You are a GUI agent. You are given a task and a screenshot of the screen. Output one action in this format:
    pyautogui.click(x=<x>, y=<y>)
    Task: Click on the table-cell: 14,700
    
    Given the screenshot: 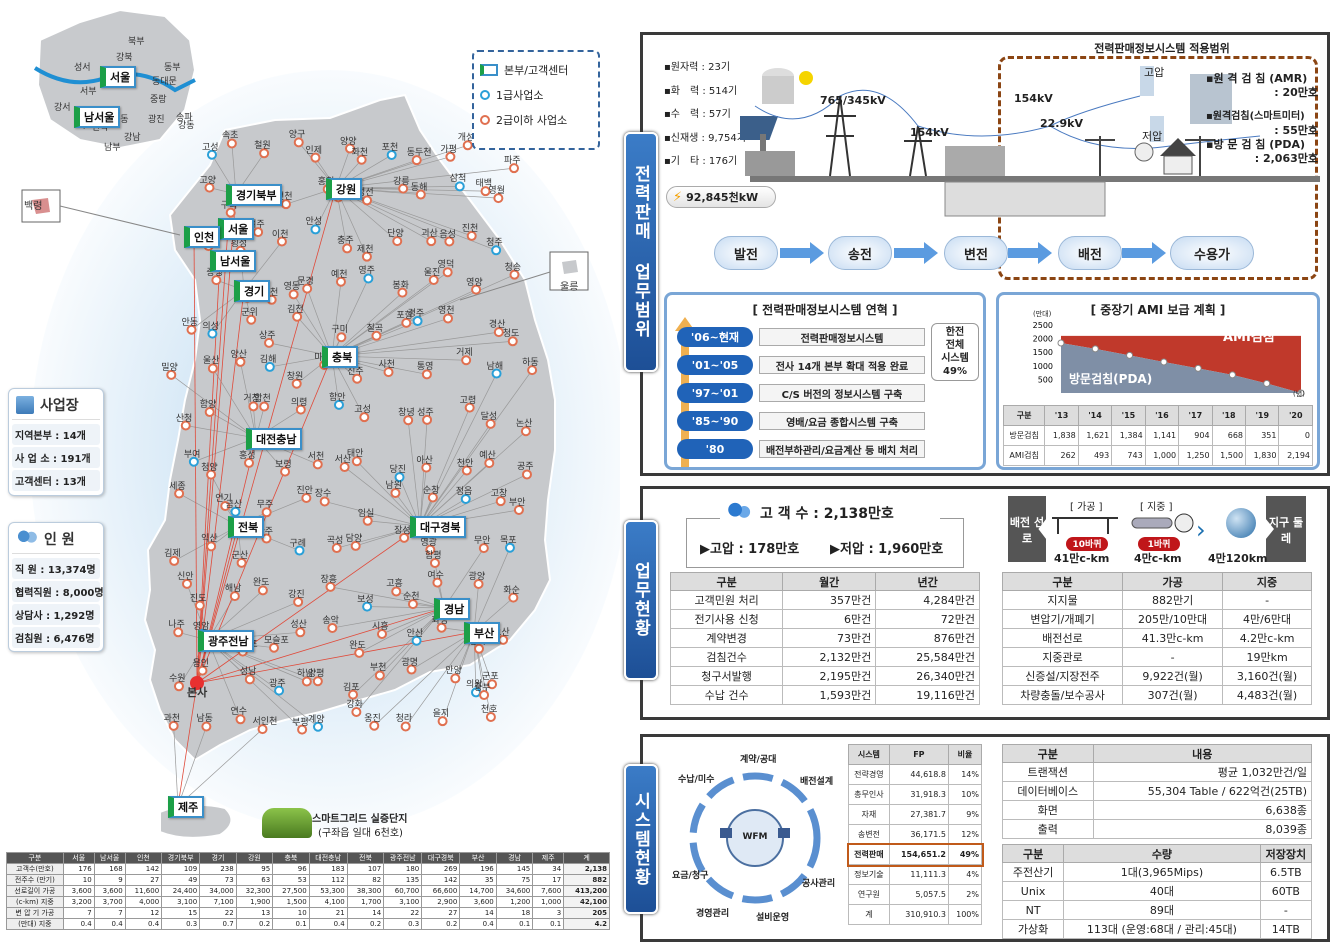 What is the action you would take?
    pyautogui.click(x=478, y=891)
    